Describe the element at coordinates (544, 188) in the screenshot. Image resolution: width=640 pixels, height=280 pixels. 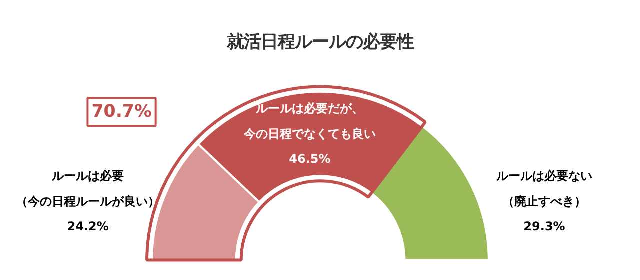
I see `slice-label: ルールは必要ない（廃止すべき）` at that location.